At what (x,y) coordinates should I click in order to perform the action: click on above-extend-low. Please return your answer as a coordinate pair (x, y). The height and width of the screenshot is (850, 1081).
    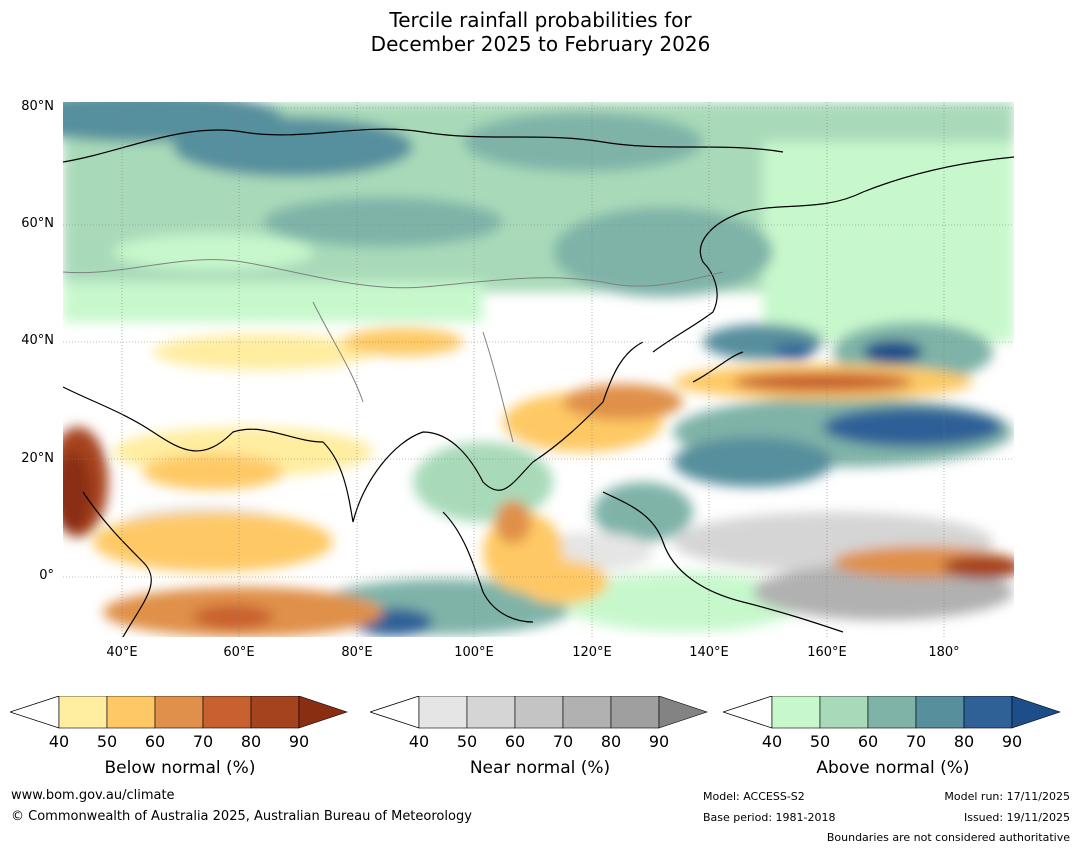
    Looking at the image, I should click on (748, 712).